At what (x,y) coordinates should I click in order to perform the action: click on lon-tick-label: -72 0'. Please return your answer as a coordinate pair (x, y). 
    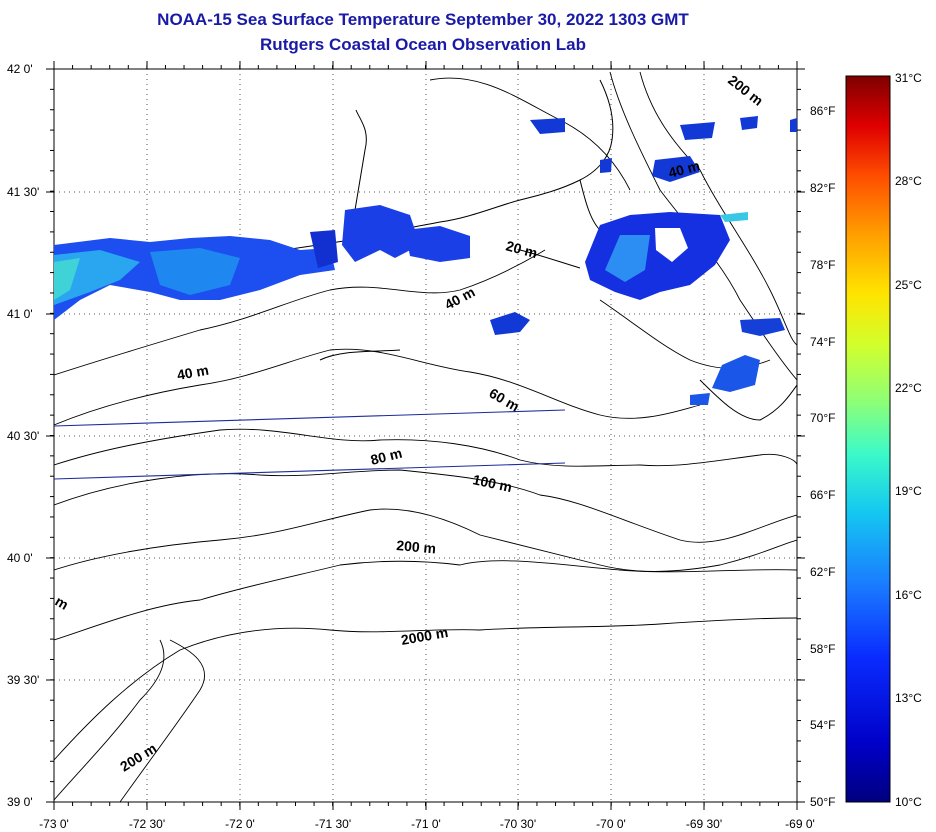
    Looking at the image, I should click on (240, 824).